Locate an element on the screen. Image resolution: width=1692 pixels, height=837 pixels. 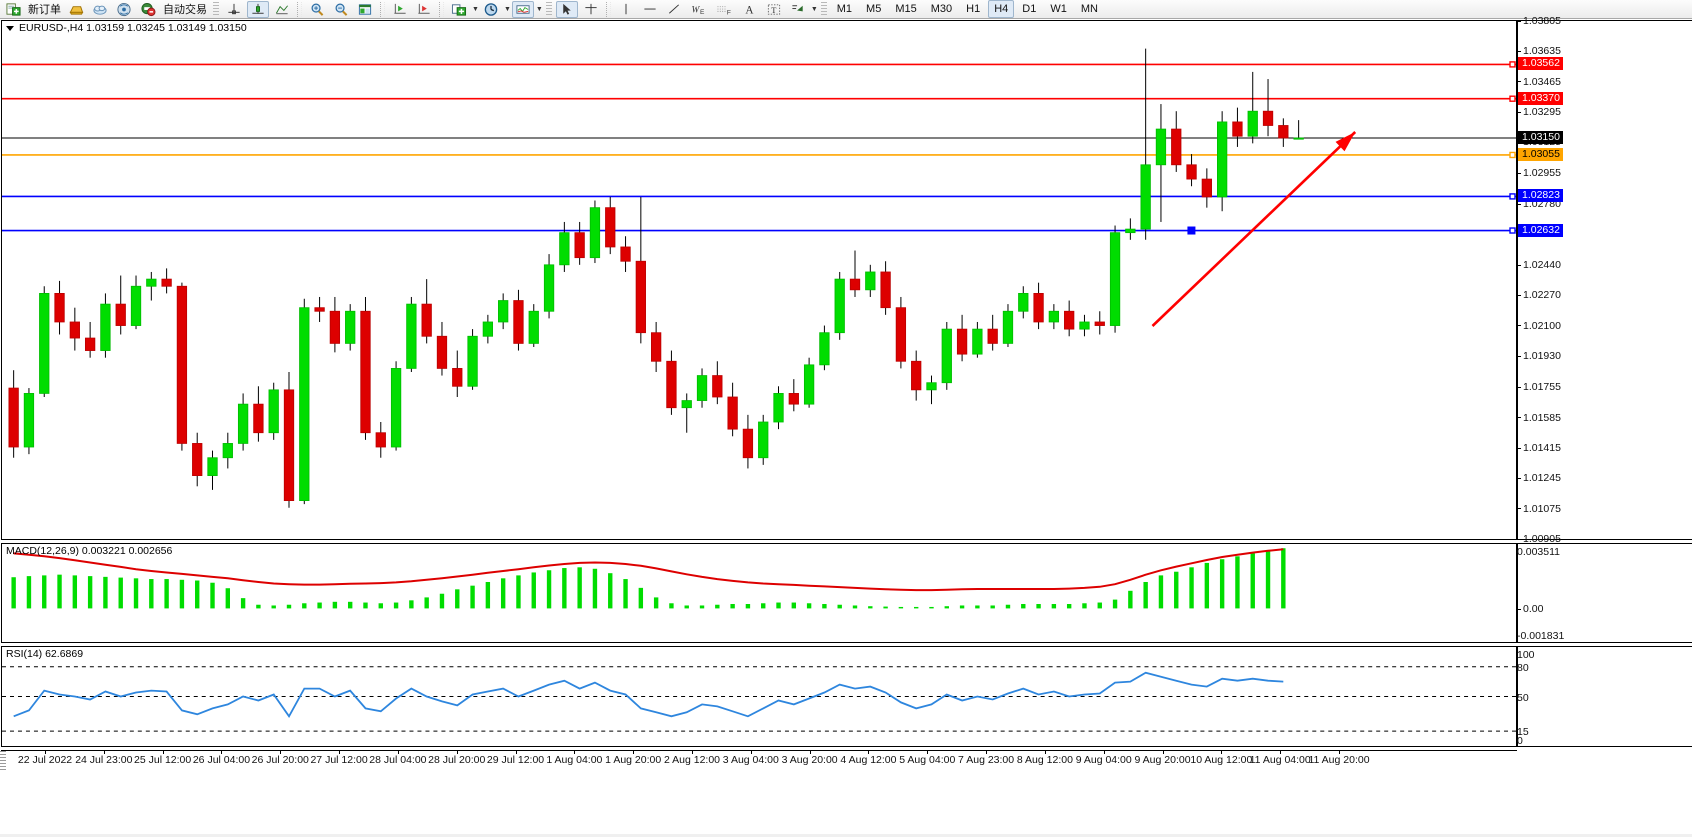
time-tick-label: 1 Aug 04:00 is located at coordinates (574, 760).